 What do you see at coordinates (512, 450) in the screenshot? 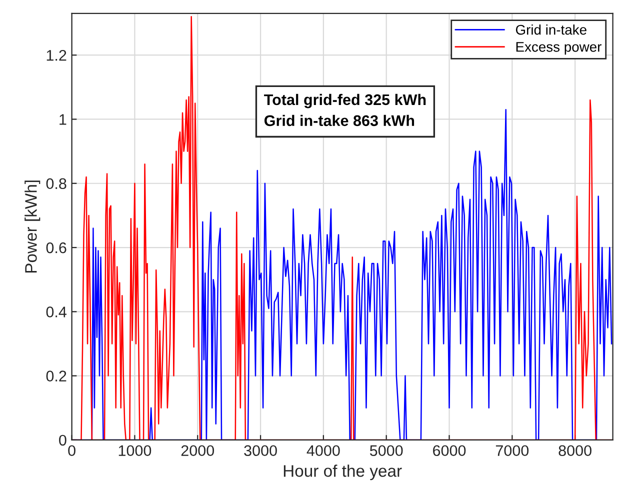
I see `x-tick-label: 7000` at bounding box center [512, 450].